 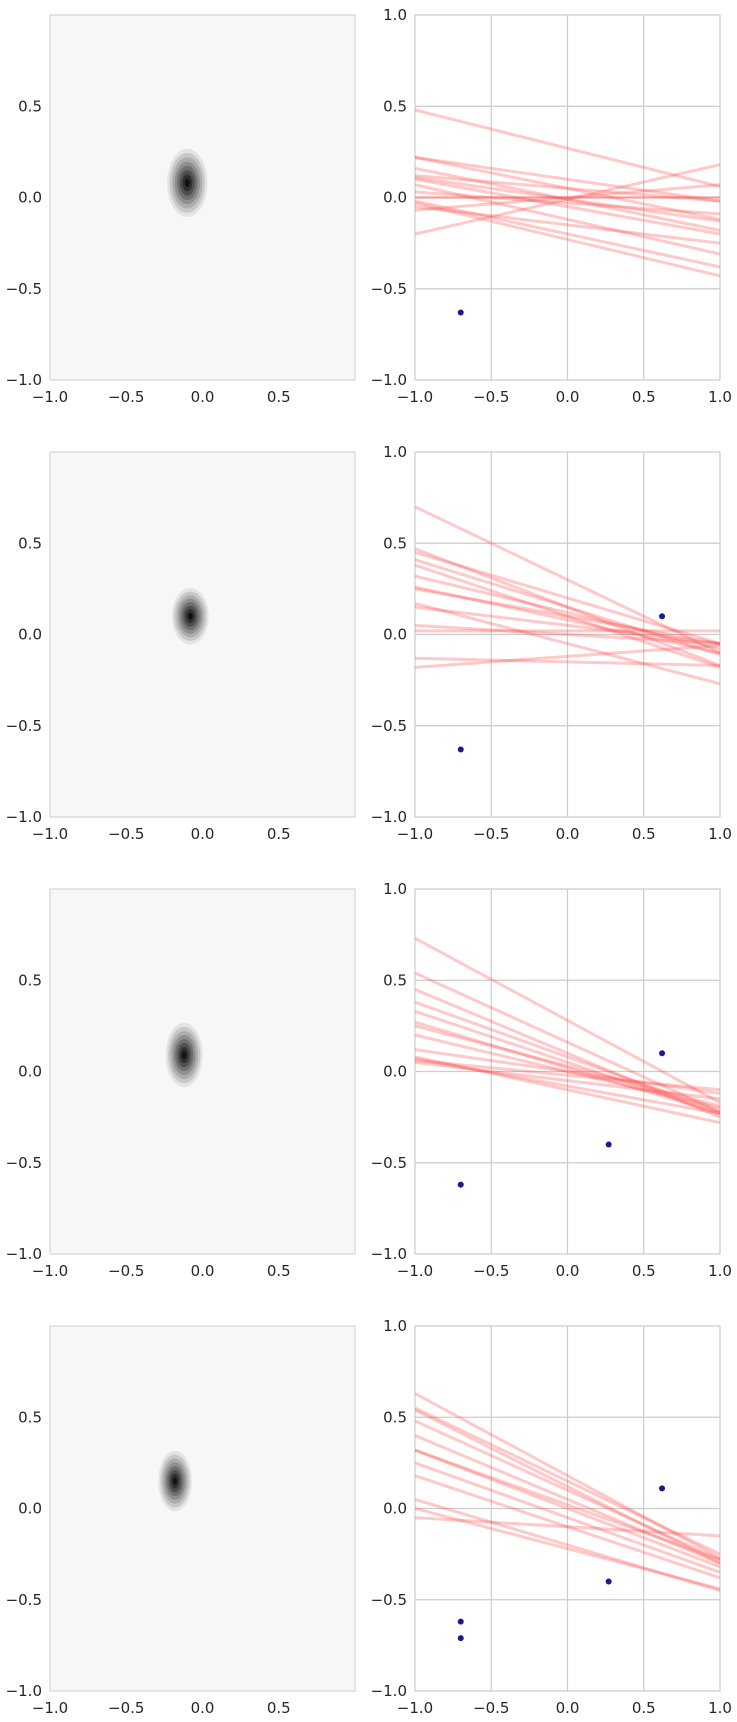 I want to click on samples-3-panel: −1.0 −0.5 0.0 0.5 1.0 −1.0 −0.5 0.0 0.5 1.0, so click(x=551, y=1080).